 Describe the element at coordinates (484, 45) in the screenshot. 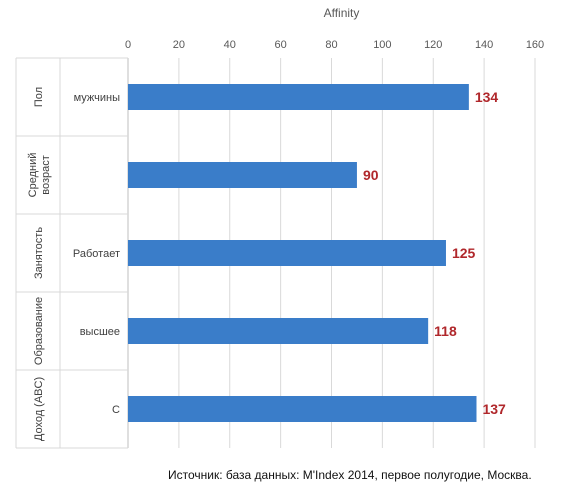

I see `x-tick-label: 140` at that location.